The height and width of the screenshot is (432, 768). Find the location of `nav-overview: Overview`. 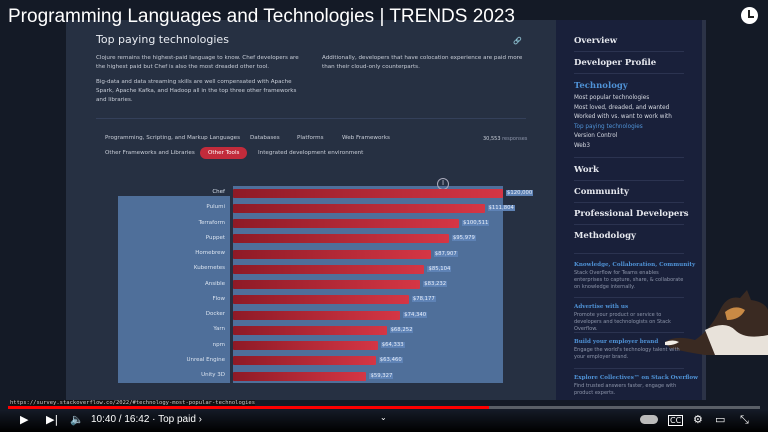

nav-overview: Overview is located at coordinates (596, 41).